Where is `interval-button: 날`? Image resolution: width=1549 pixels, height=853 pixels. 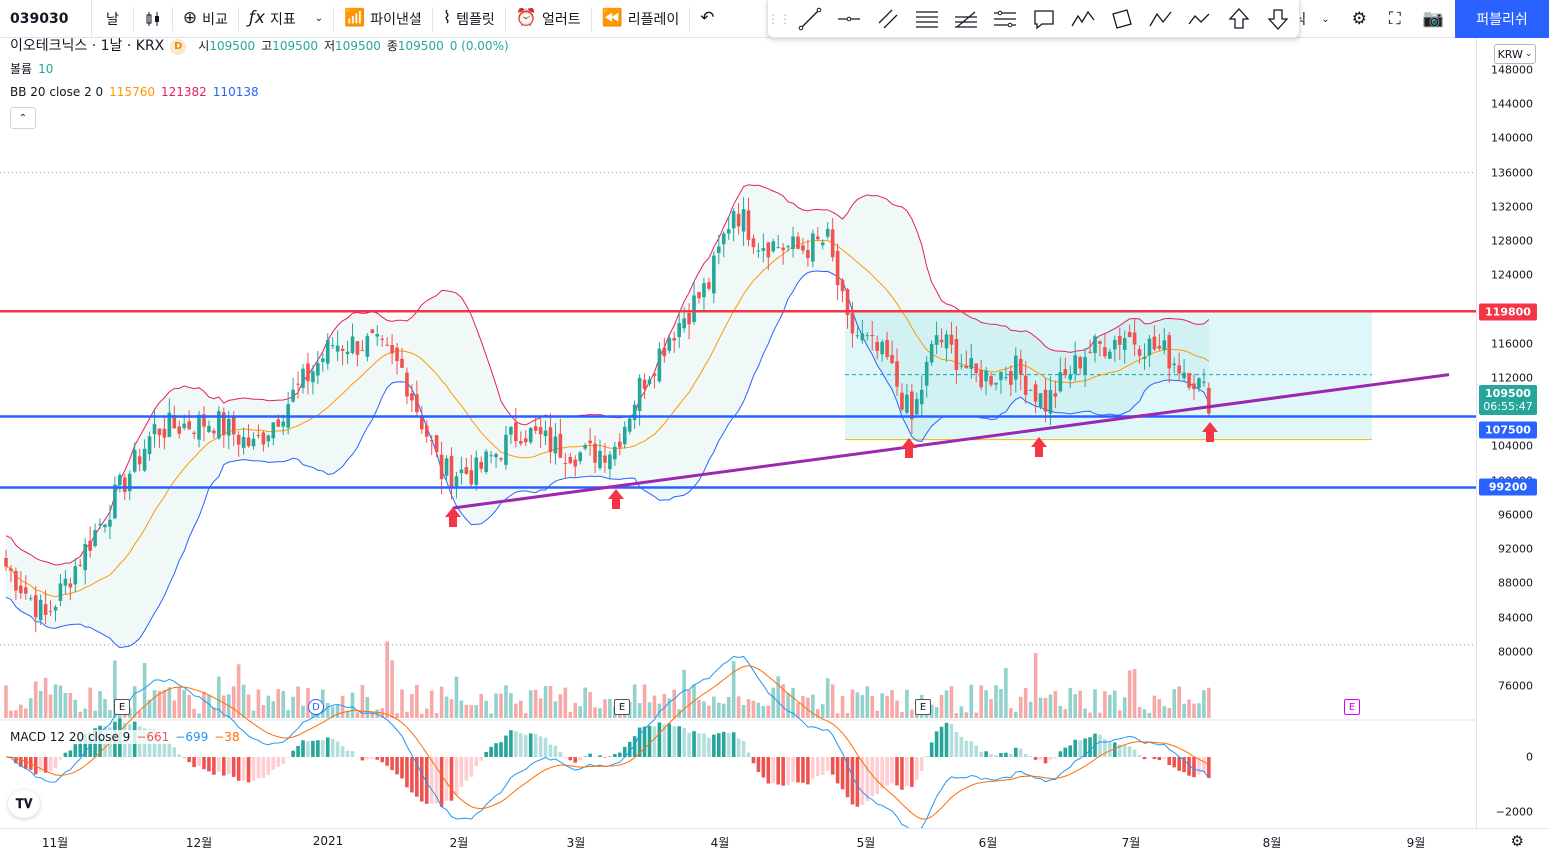 interval-button: 날 is located at coordinates (112, 19).